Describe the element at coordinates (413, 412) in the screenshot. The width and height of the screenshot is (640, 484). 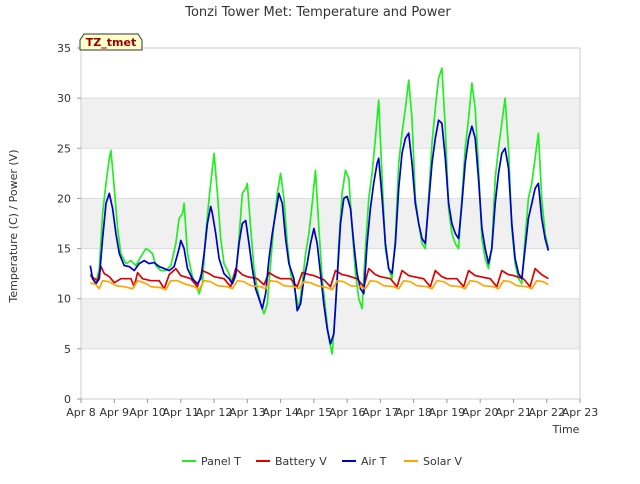
I see `x-tick-label: Apr 18` at that location.